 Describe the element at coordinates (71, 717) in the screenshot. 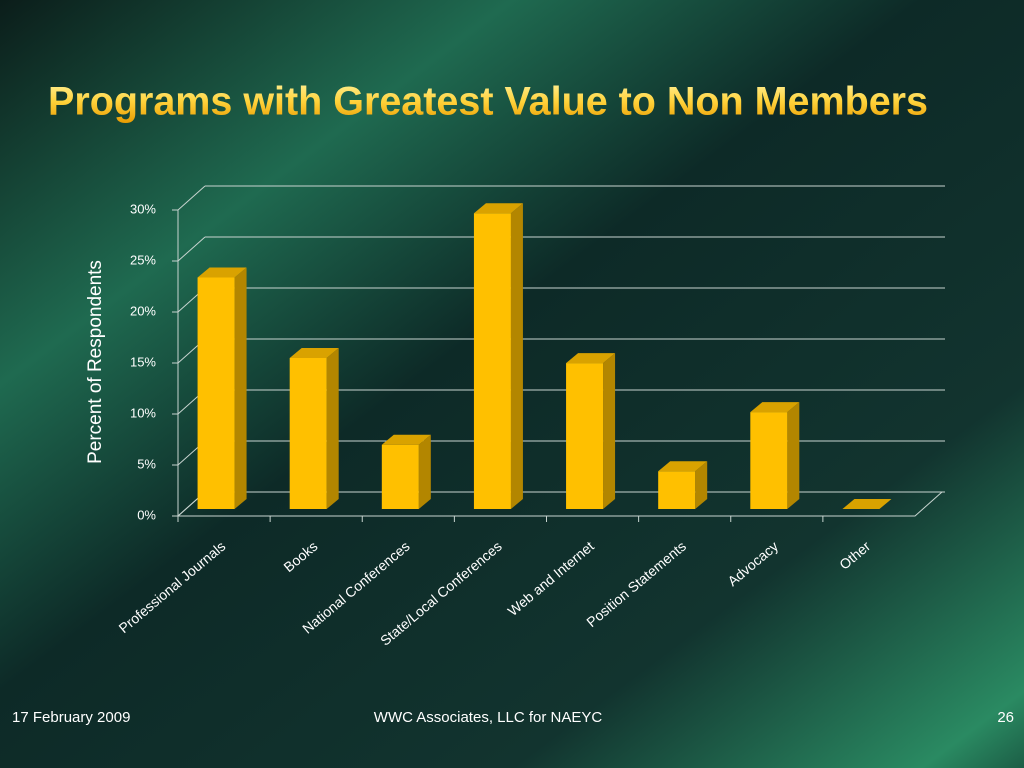

I see `footer-date: 17 February 2009` at that location.